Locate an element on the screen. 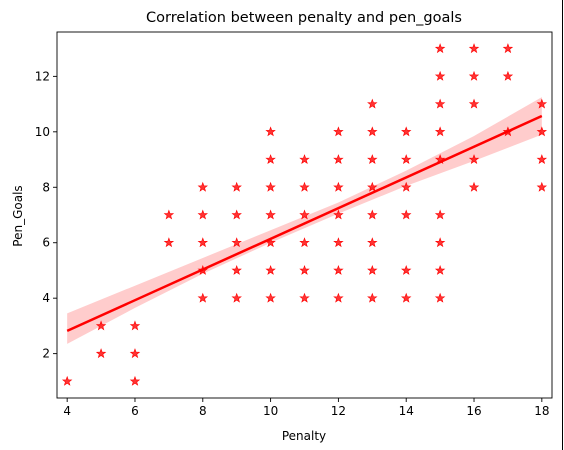 The image size is (564, 450). x-tick-label: 8 is located at coordinates (203, 411).